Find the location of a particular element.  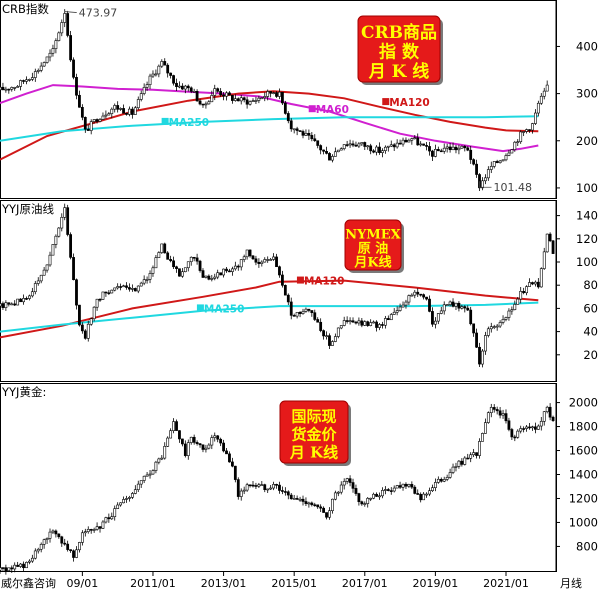

y-tick-label: 1600 is located at coordinates (583, 451).